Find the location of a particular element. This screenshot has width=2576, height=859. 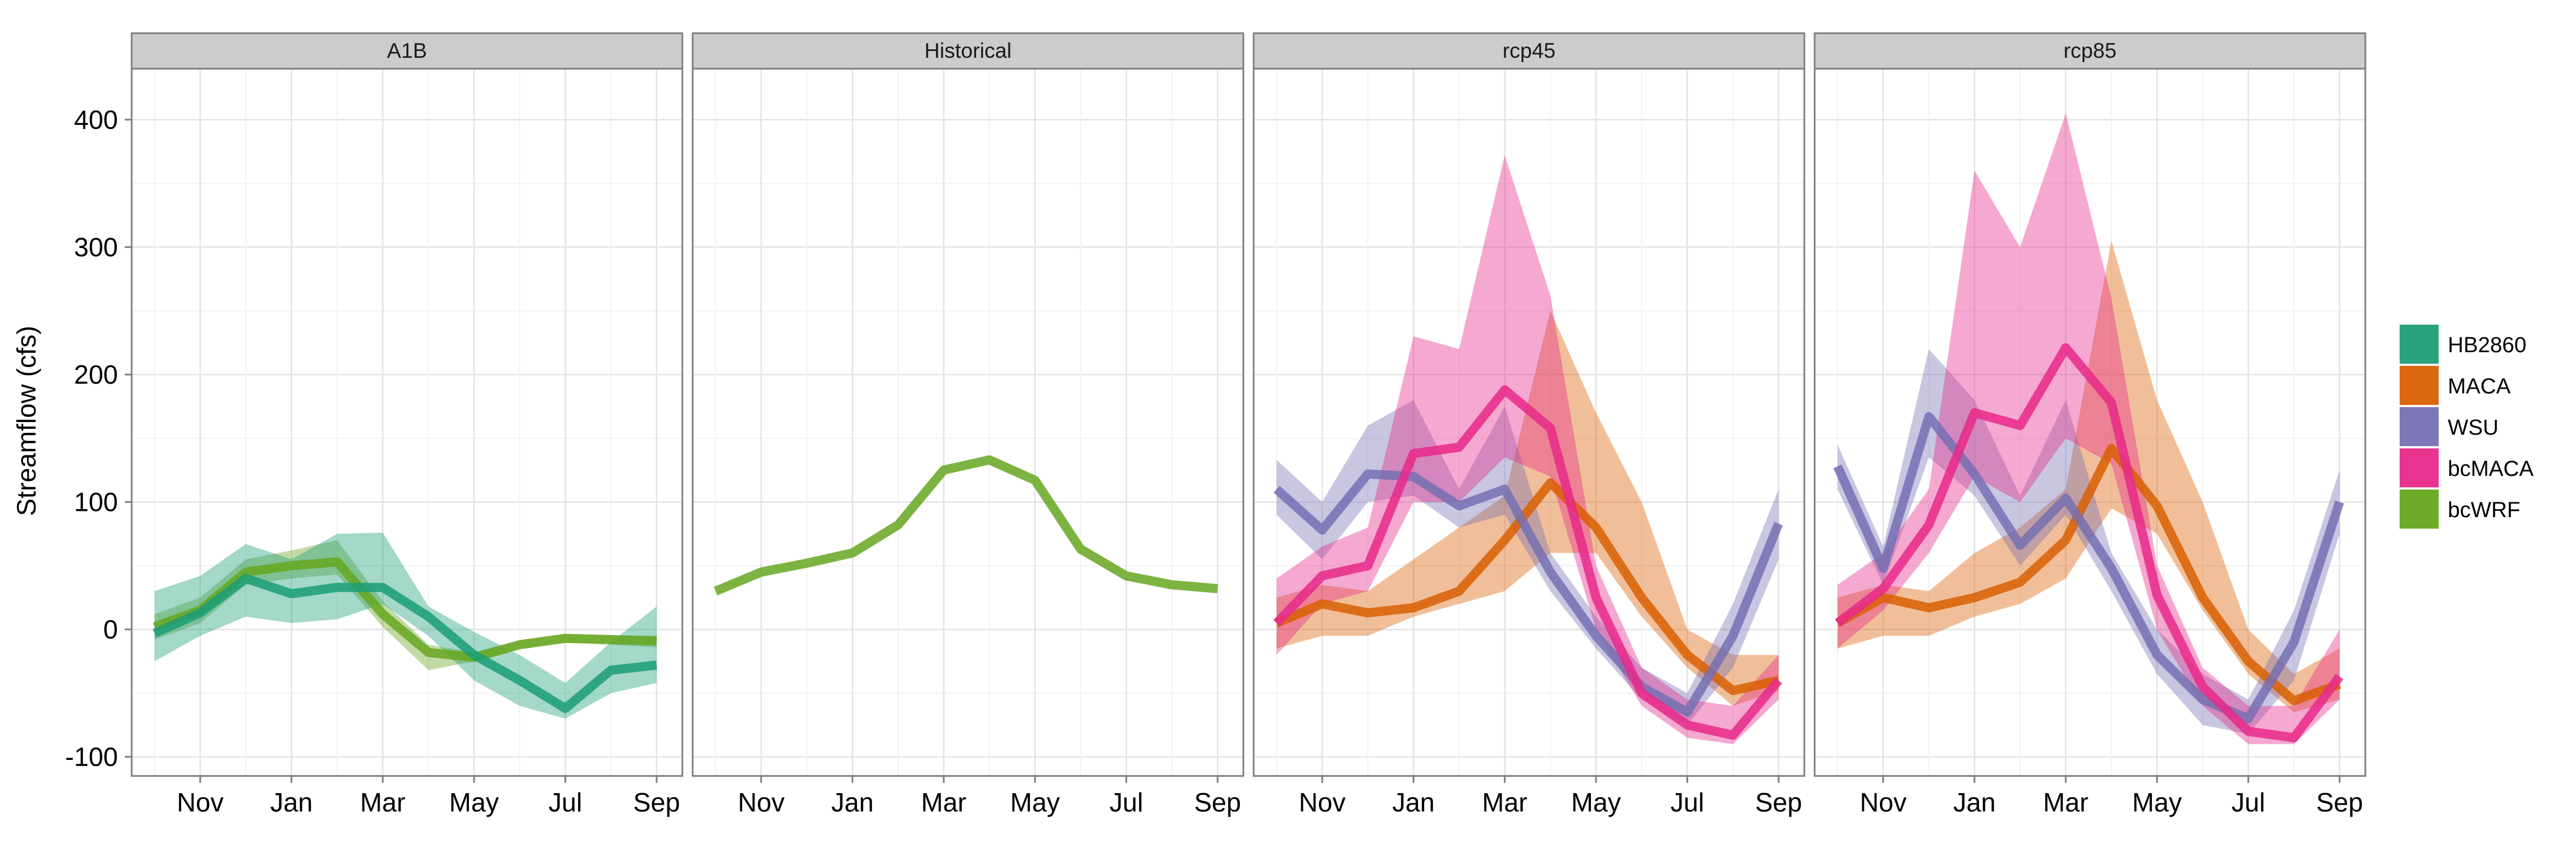

facet-title: A1B is located at coordinates (407, 50).